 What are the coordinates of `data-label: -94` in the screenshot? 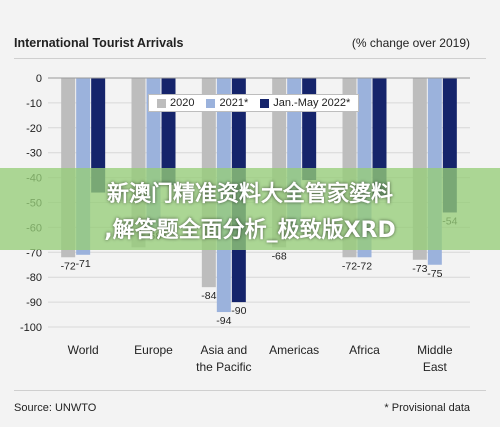 It's located at (223, 321).